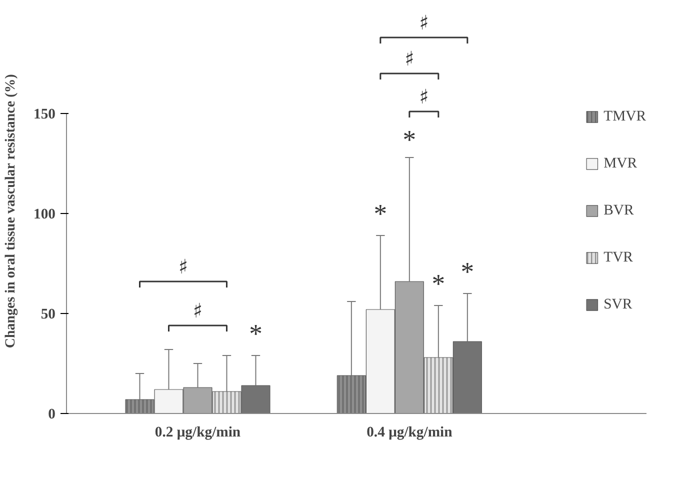  What do you see at coordinates (625, 116) in the screenshot?
I see `legend-label: TMVR` at bounding box center [625, 116].